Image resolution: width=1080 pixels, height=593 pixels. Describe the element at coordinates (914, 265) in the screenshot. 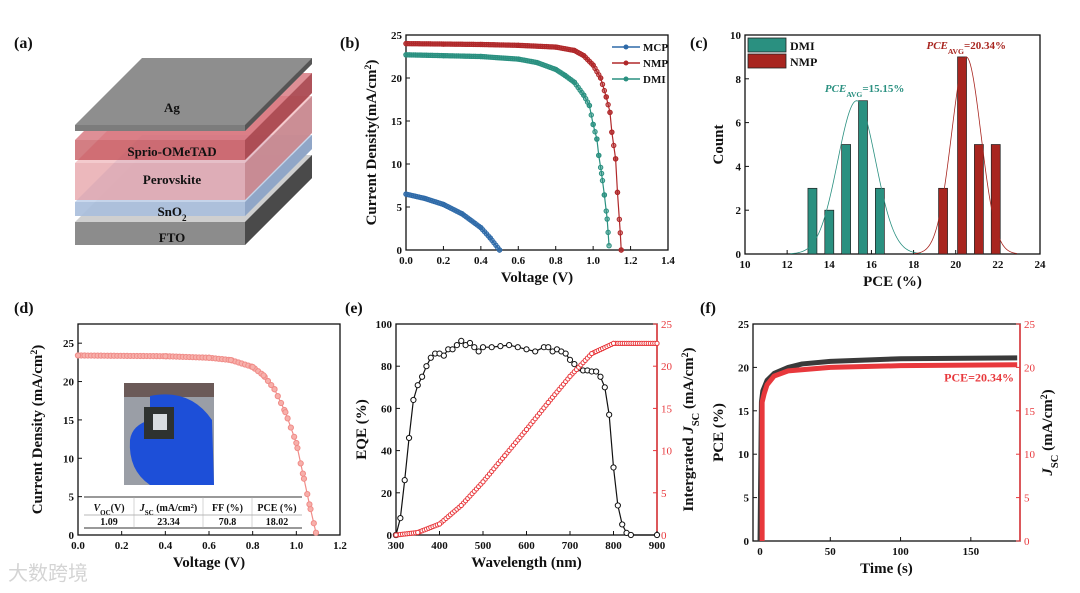

I see `x-tick-label: 18` at that location.